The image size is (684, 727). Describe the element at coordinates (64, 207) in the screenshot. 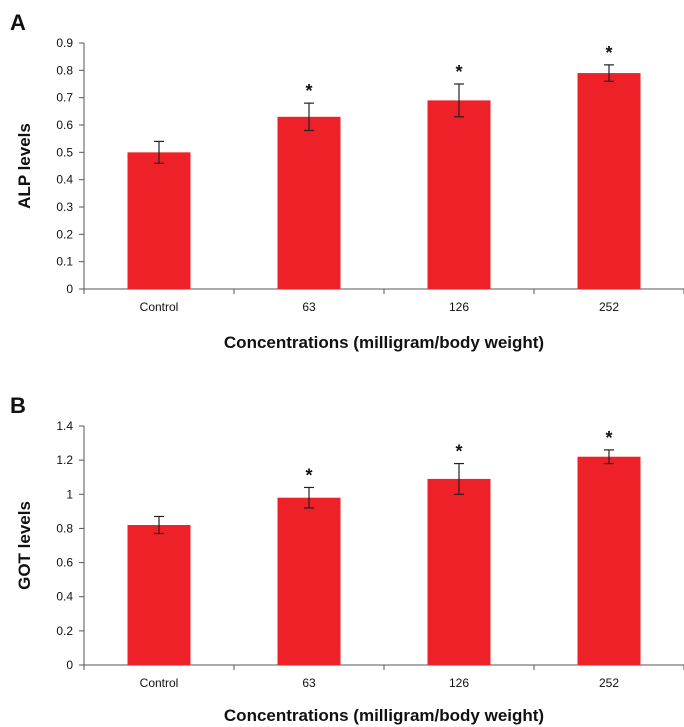

I see `y-tick-label: 0.3` at that location.